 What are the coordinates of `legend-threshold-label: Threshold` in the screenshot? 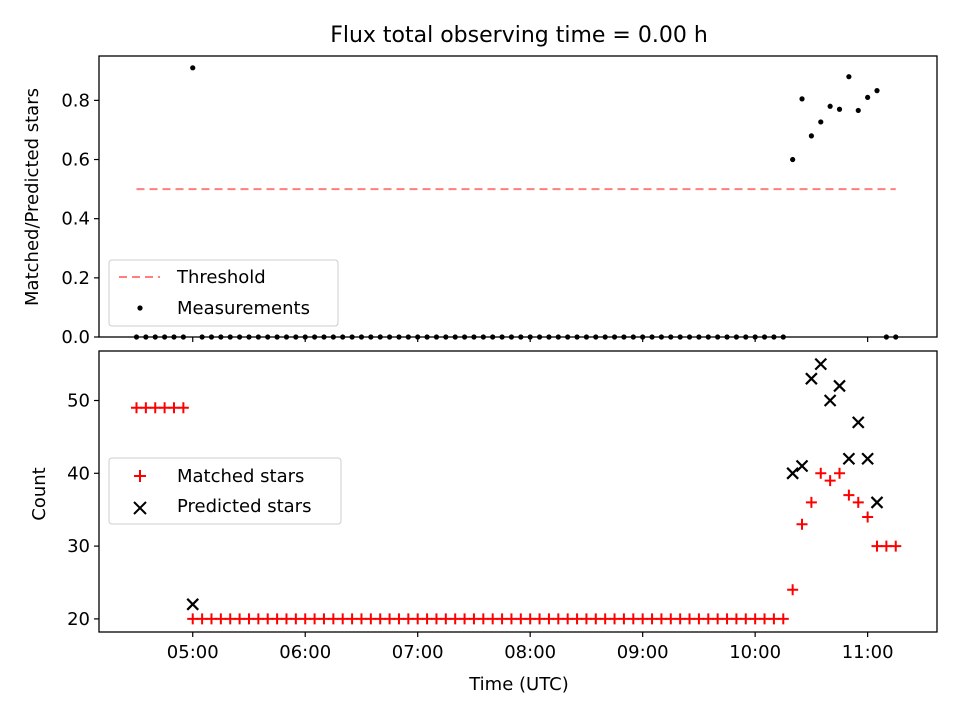 It's located at (221, 277).